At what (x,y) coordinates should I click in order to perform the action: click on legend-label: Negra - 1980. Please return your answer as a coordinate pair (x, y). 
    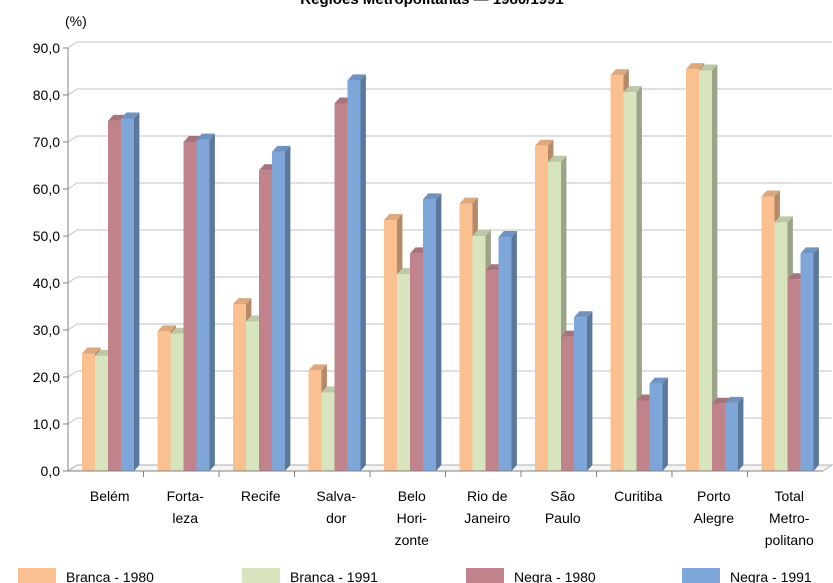
    Looking at the image, I should click on (555, 576).